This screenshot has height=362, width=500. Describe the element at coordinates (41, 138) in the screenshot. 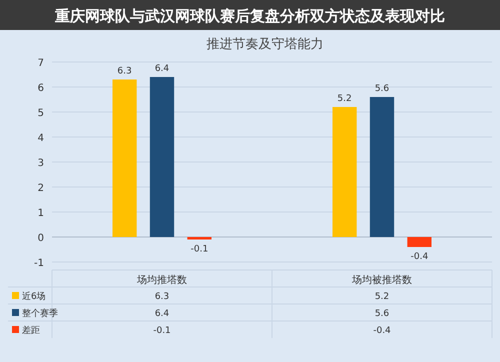

I see `y-tick-label: 4` at that location.